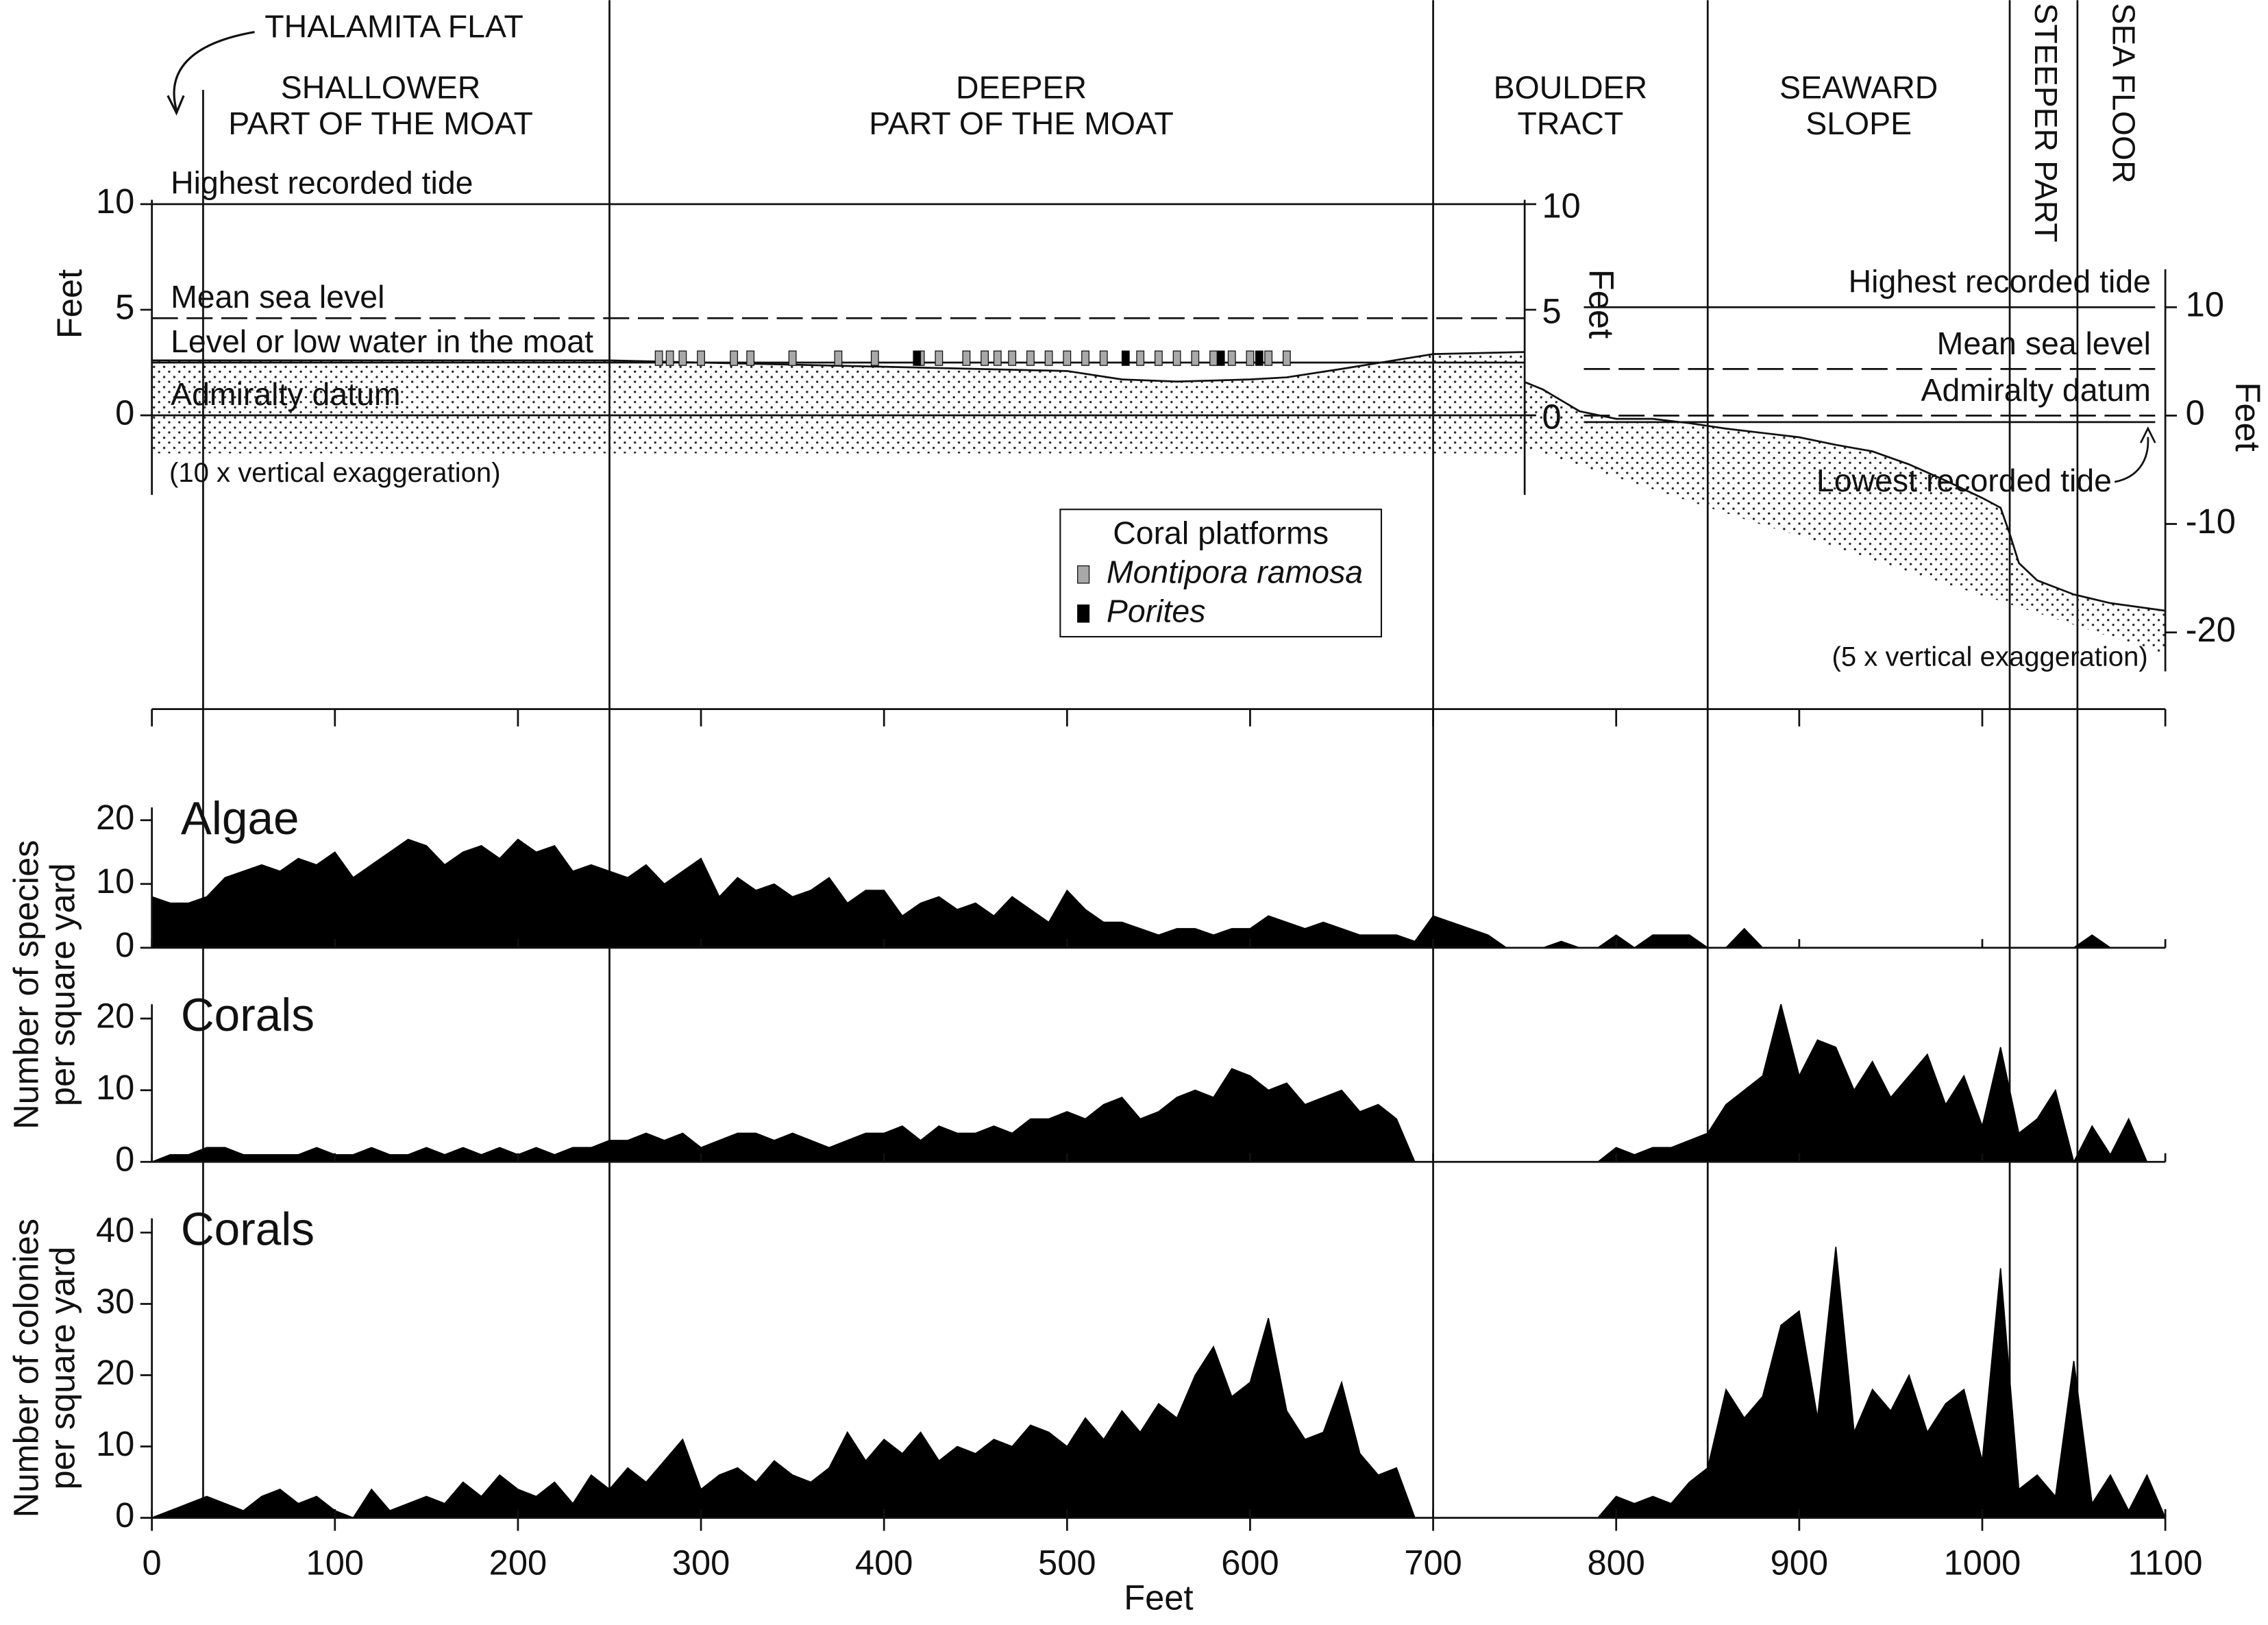 Image resolution: width=2268 pixels, height=1625 pixels. What do you see at coordinates (1964, 481) in the screenshot?
I see `level-label: Lowest recorded tide` at bounding box center [1964, 481].